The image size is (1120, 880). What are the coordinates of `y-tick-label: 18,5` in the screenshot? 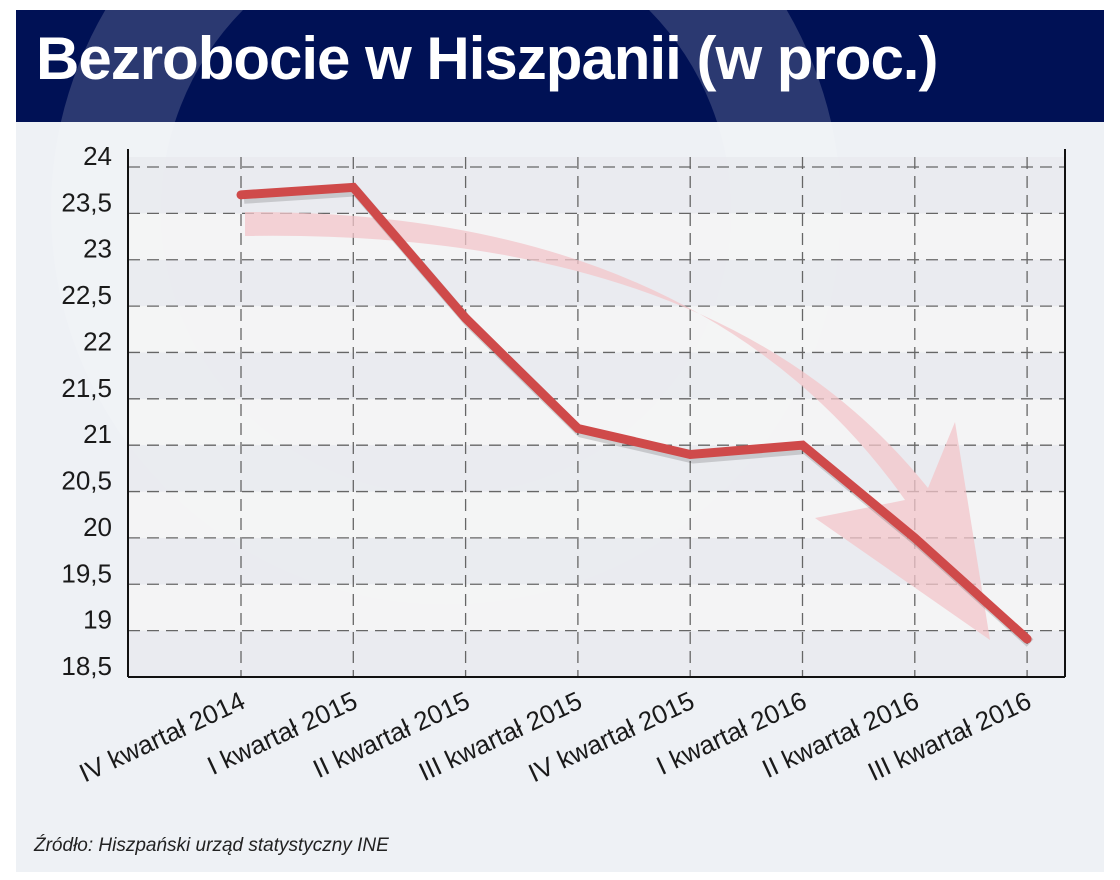 It's located at (86, 666).